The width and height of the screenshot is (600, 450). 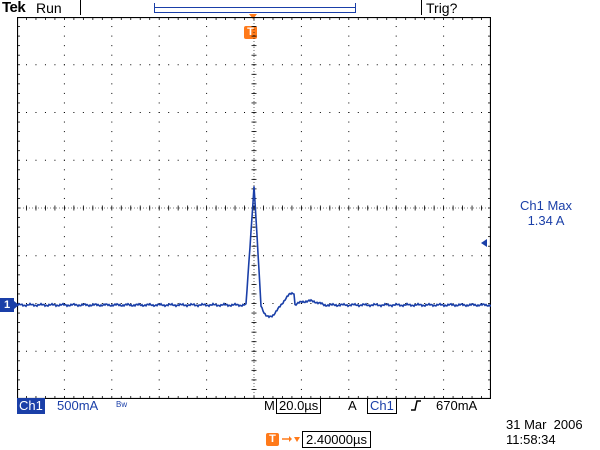 I want to click on header-divider-left, so click(x=80, y=7).